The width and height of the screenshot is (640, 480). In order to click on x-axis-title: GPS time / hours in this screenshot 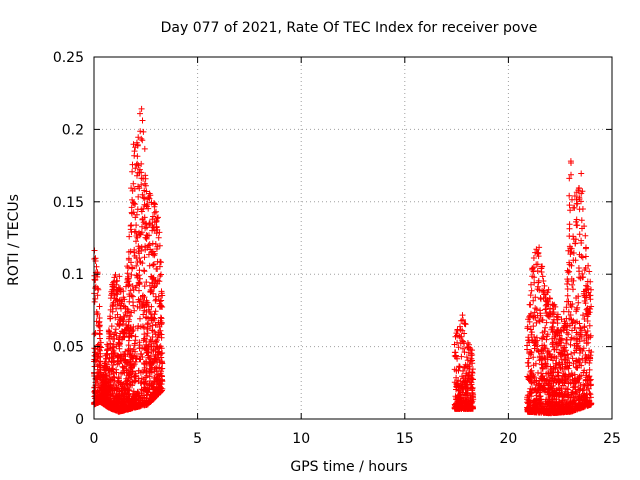, I will do `click(348, 467)`.